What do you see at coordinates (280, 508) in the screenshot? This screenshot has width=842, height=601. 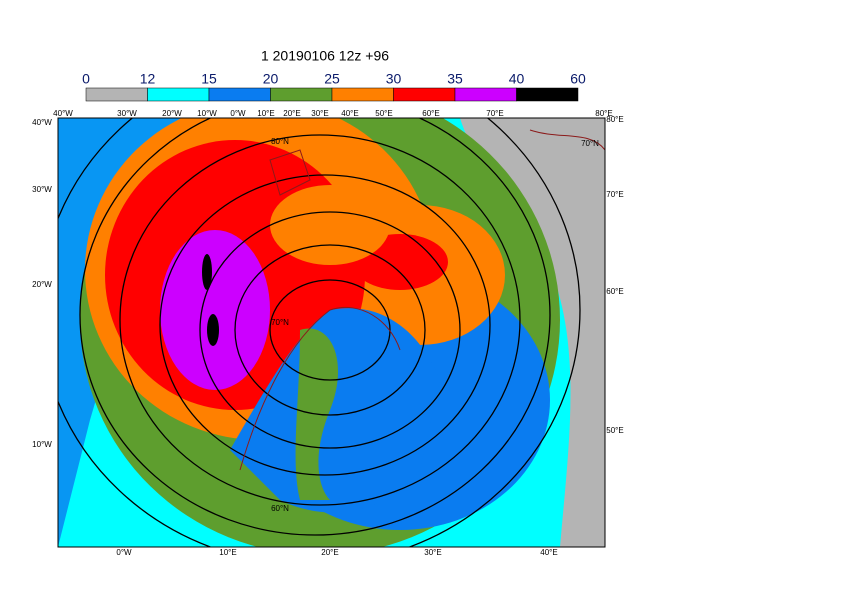 I see `map-label: 60°N` at bounding box center [280, 508].